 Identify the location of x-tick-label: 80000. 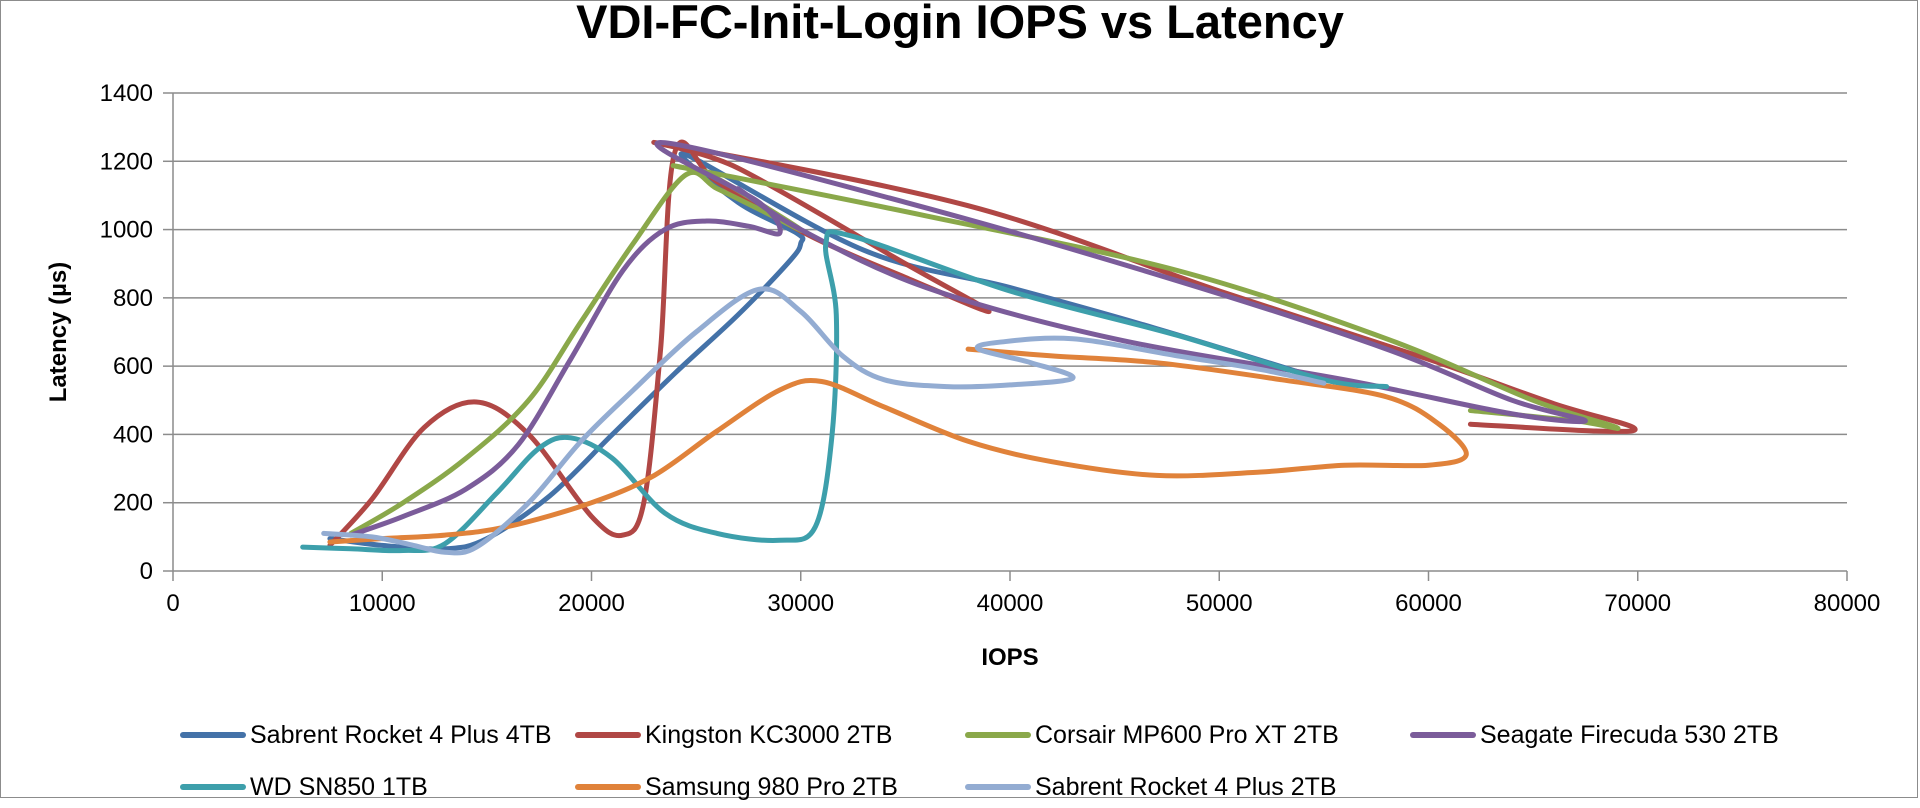
(1847, 603).